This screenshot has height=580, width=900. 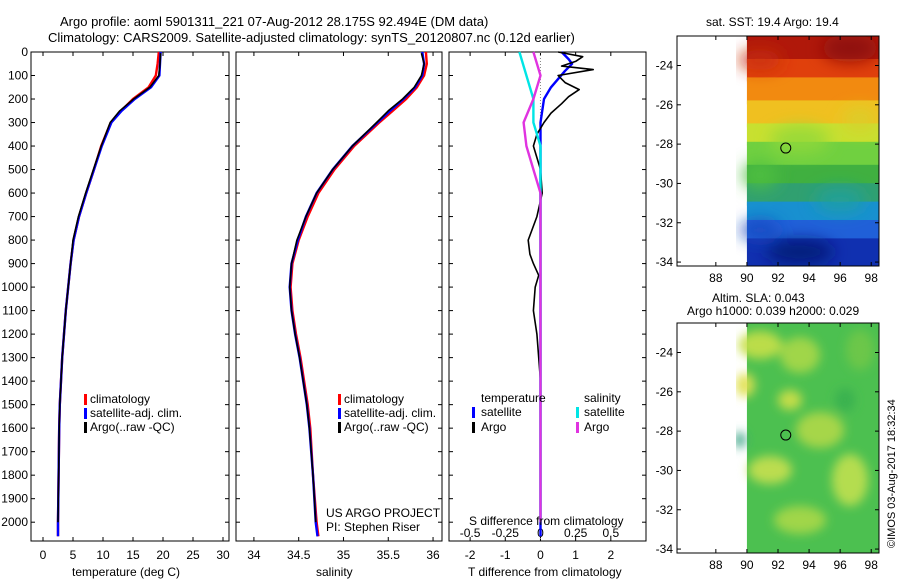 I want to click on y-tick-label: 100, so click(x=18, y=76).